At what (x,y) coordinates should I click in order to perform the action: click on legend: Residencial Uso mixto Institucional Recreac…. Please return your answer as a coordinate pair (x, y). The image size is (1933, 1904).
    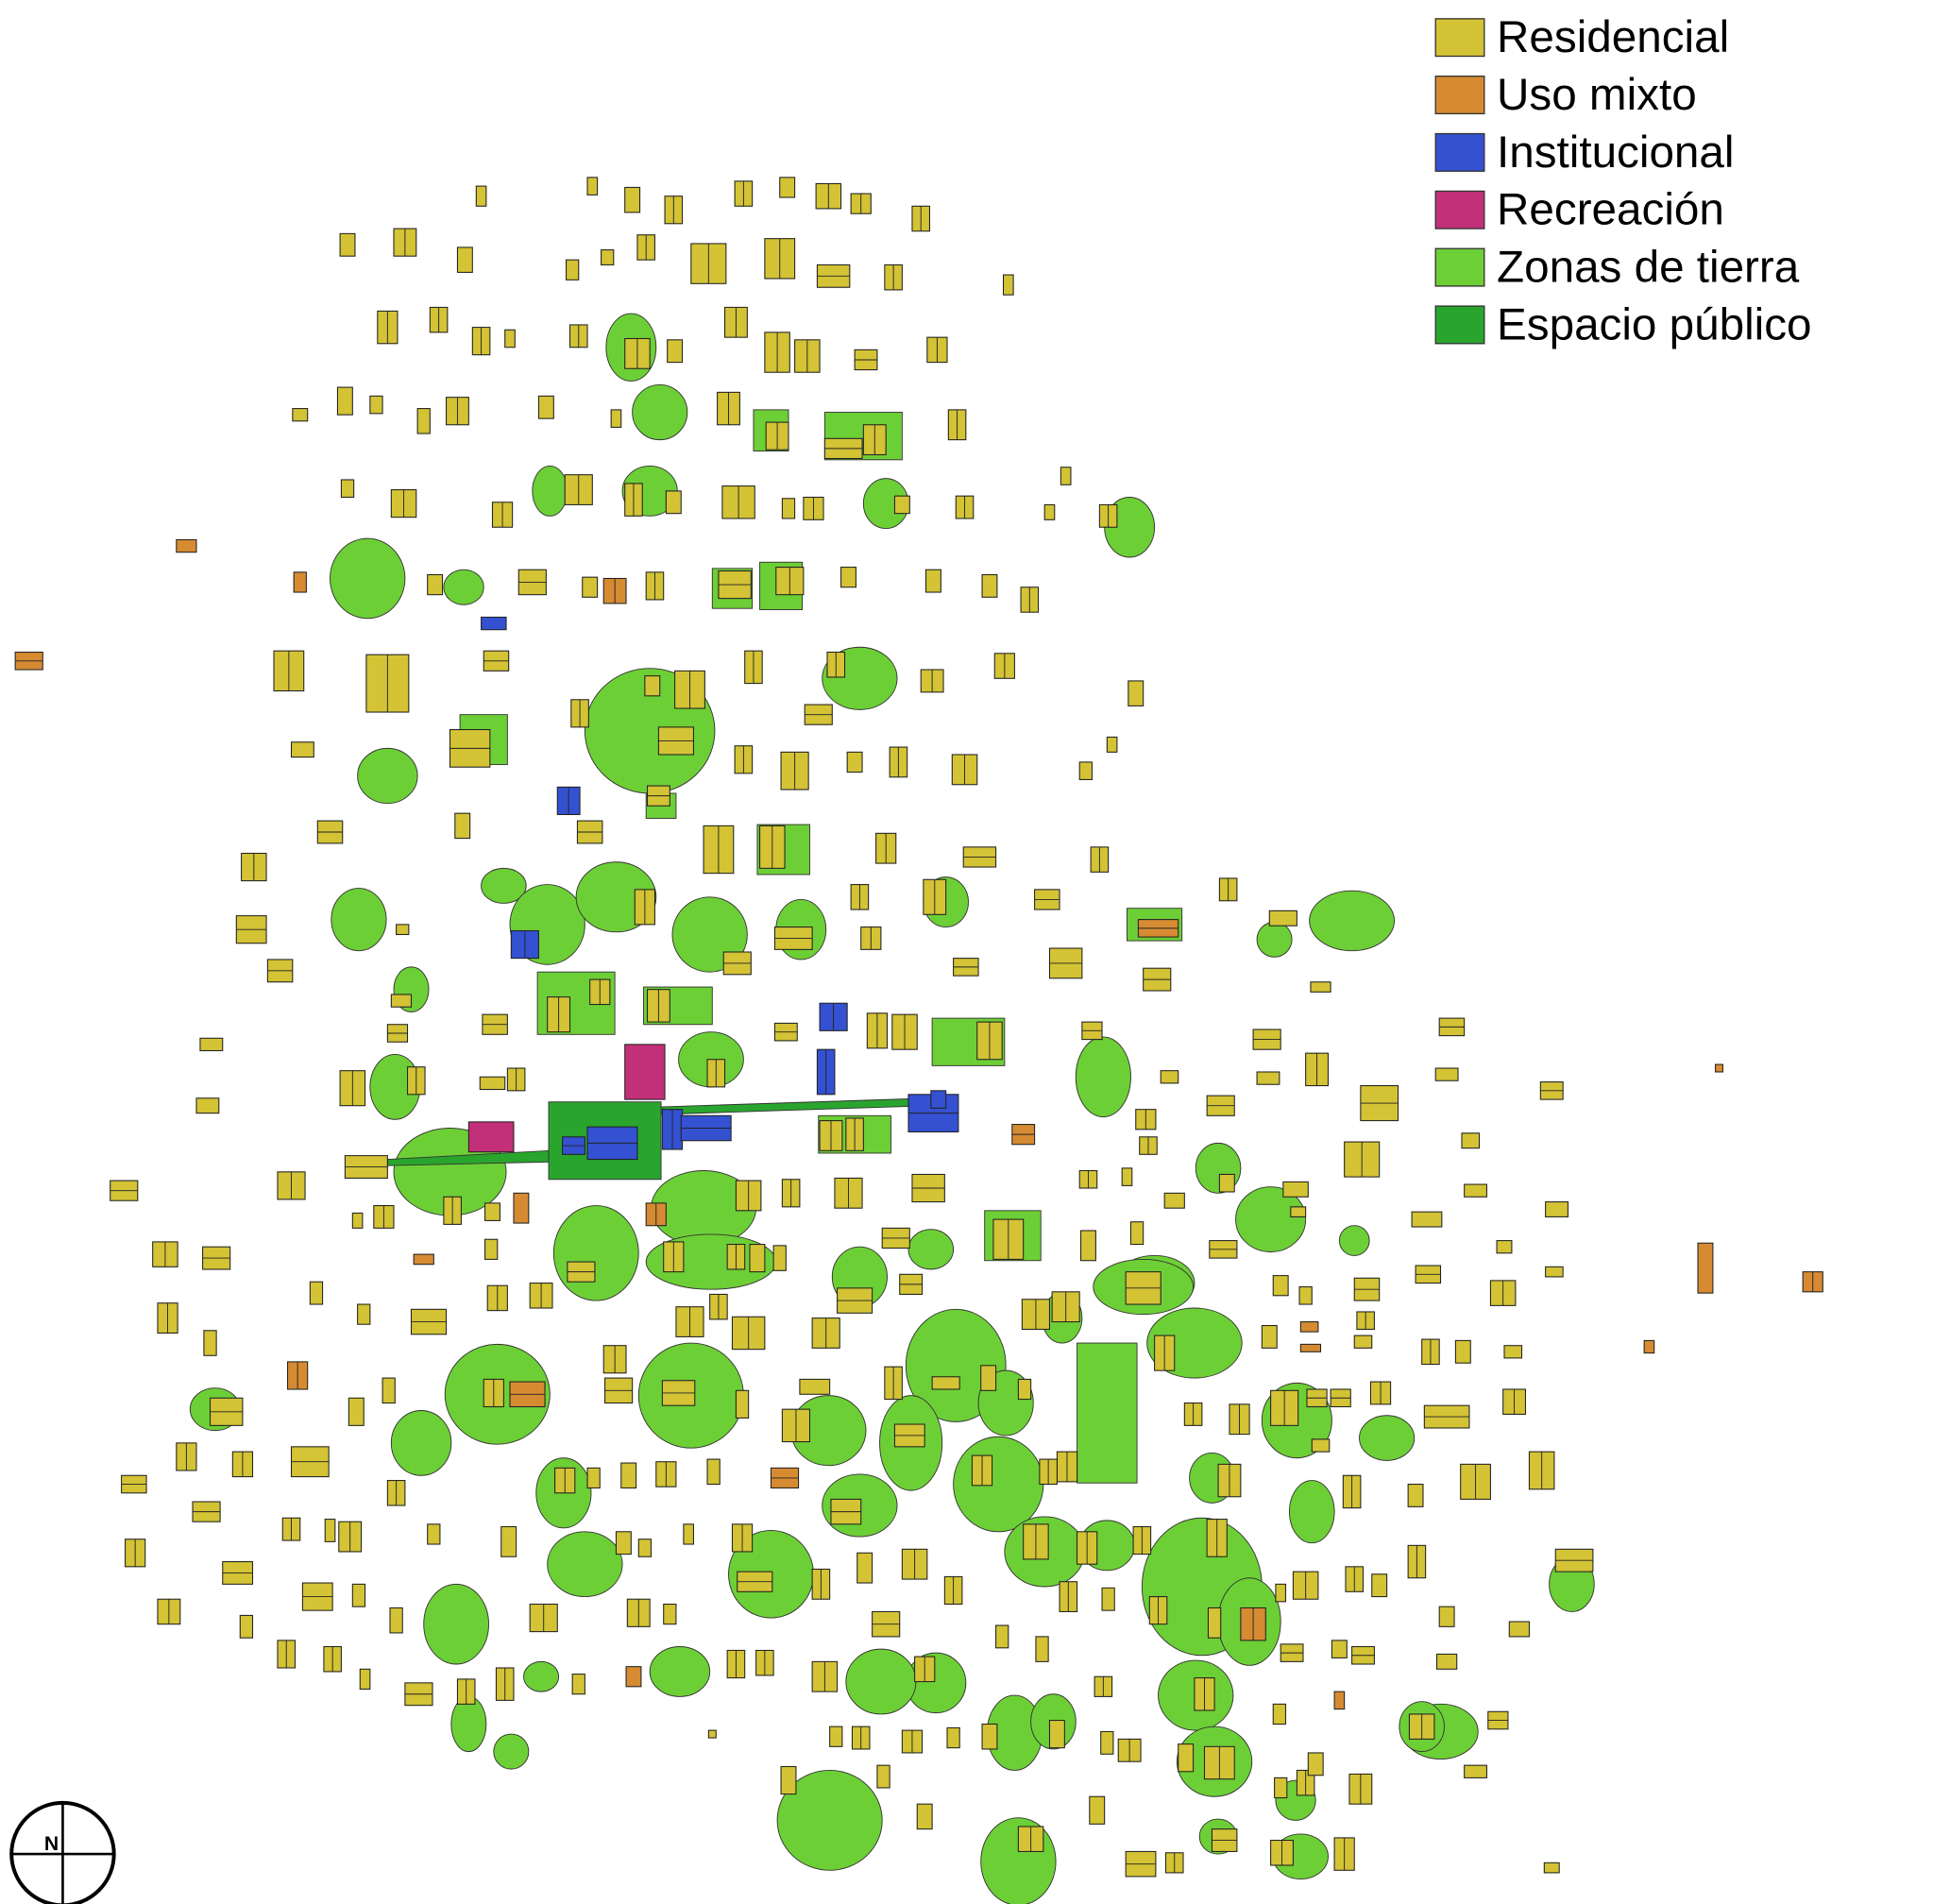
    Looking at the image, I should click on (1623, 180).